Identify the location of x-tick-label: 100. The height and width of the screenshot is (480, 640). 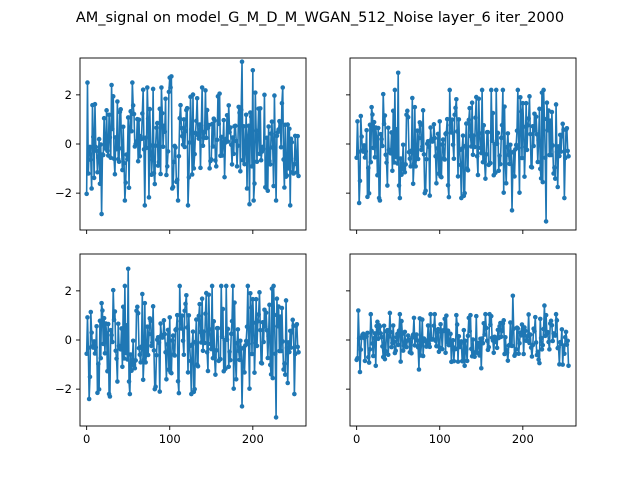
(170, 439).